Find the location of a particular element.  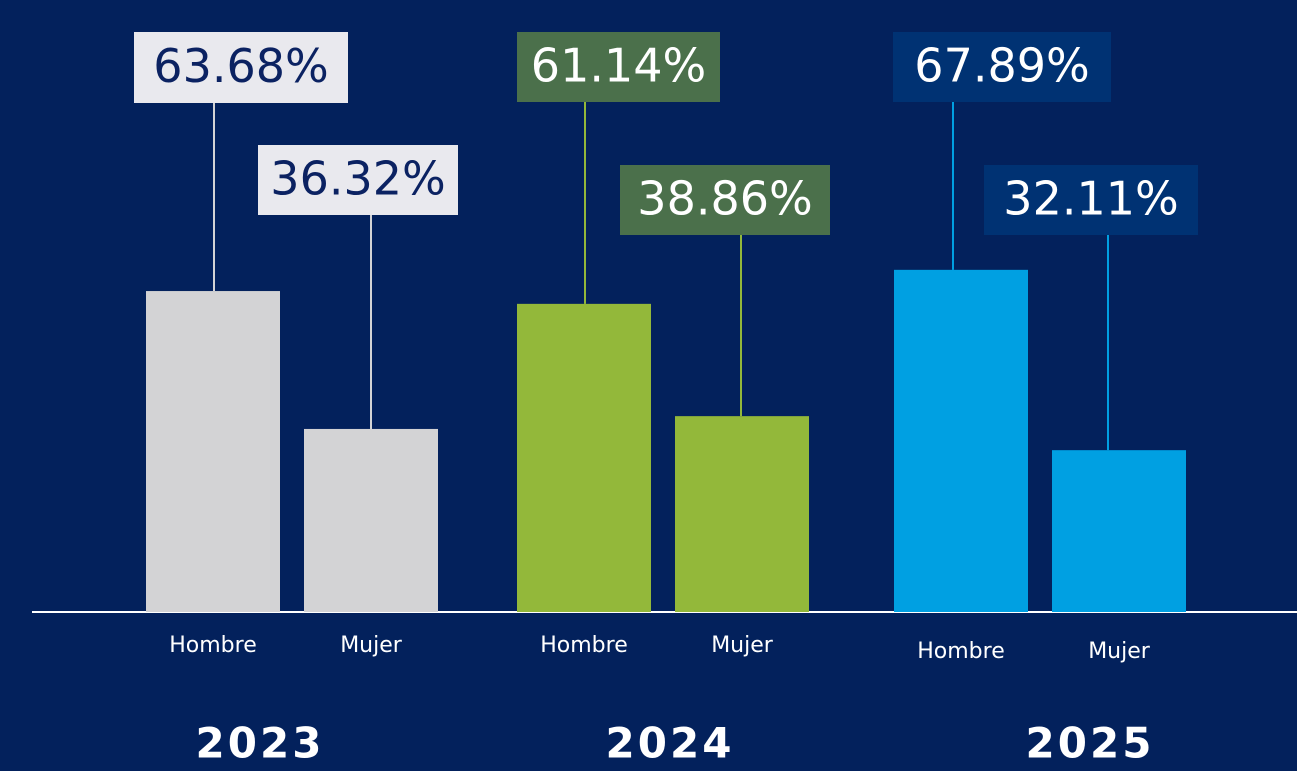

group-label: 2023 is located at coordinates (260, 743).